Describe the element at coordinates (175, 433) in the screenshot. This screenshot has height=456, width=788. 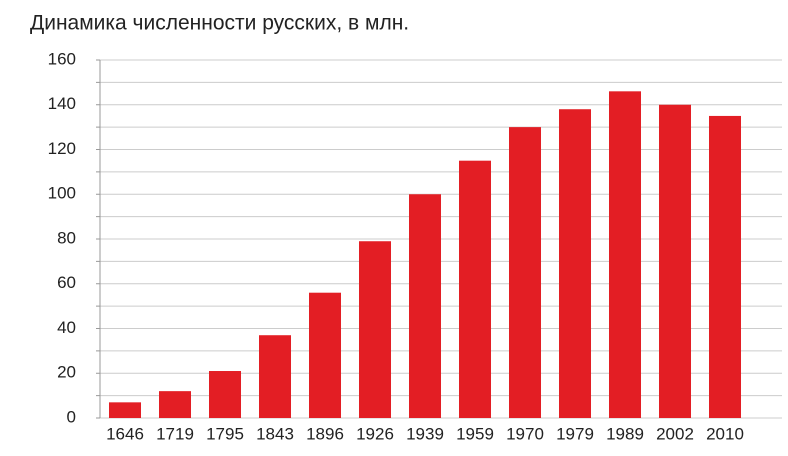
I see `x-tick-label: 1719` at that location.